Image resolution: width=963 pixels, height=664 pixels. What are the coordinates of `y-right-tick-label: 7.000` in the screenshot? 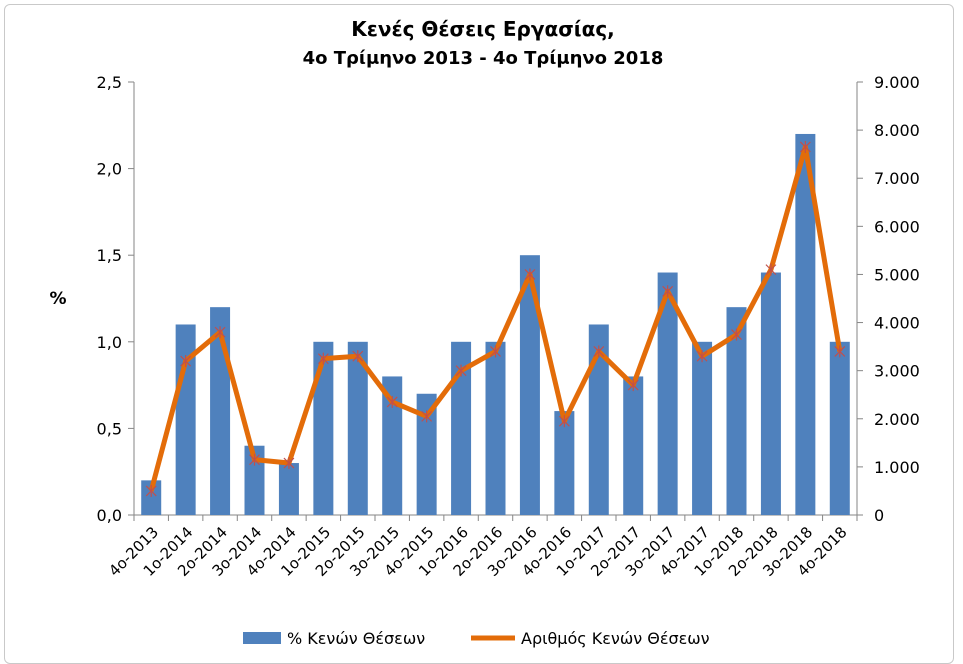 It's located at (897, 178).